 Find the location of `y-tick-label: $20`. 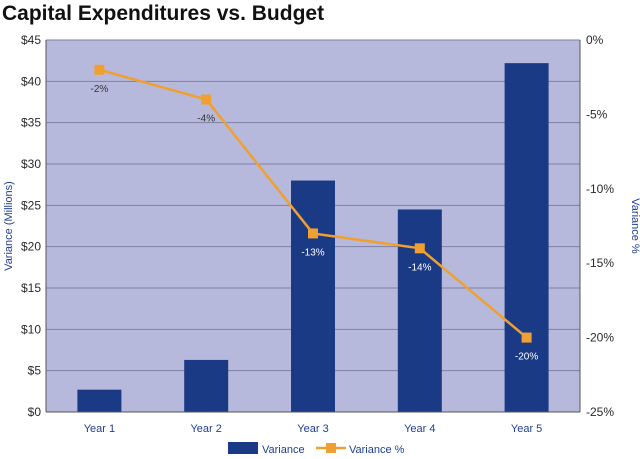

y-tick-label: $20 is located at coordinates (31, 247).